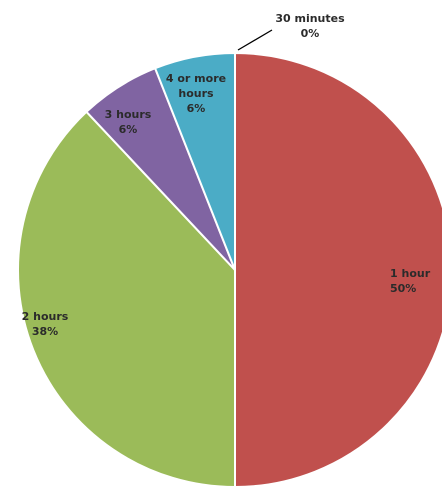  What do you see at coordinates (45, 324) in the screenshot?
I see `data-label-2-hours: 2 hours 38%` at bounding box center [45, 324].